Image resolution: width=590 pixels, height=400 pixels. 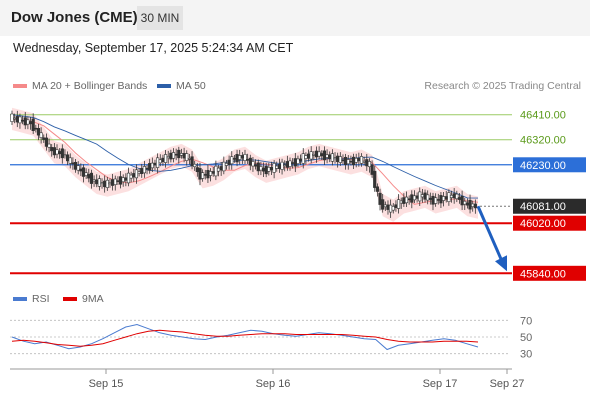 I want to click on legend-ma50: MA 50, so click(x=181, y=86).